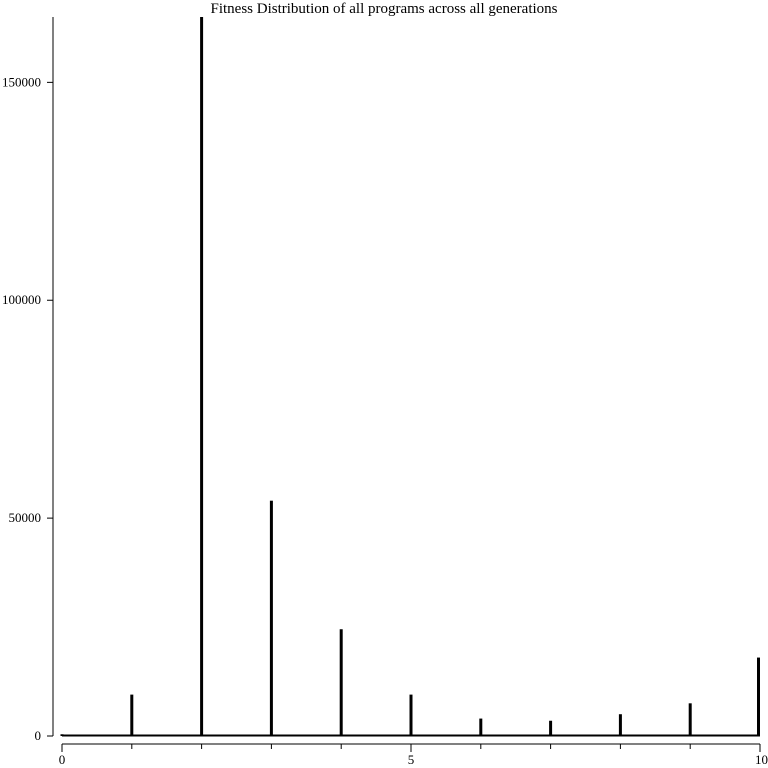 Image resolution: width=768 pixels, height=768 pixels. Describe the element at coordinates (62, 759) in the screenshot. I see `x-tick-label: 0` at that location.